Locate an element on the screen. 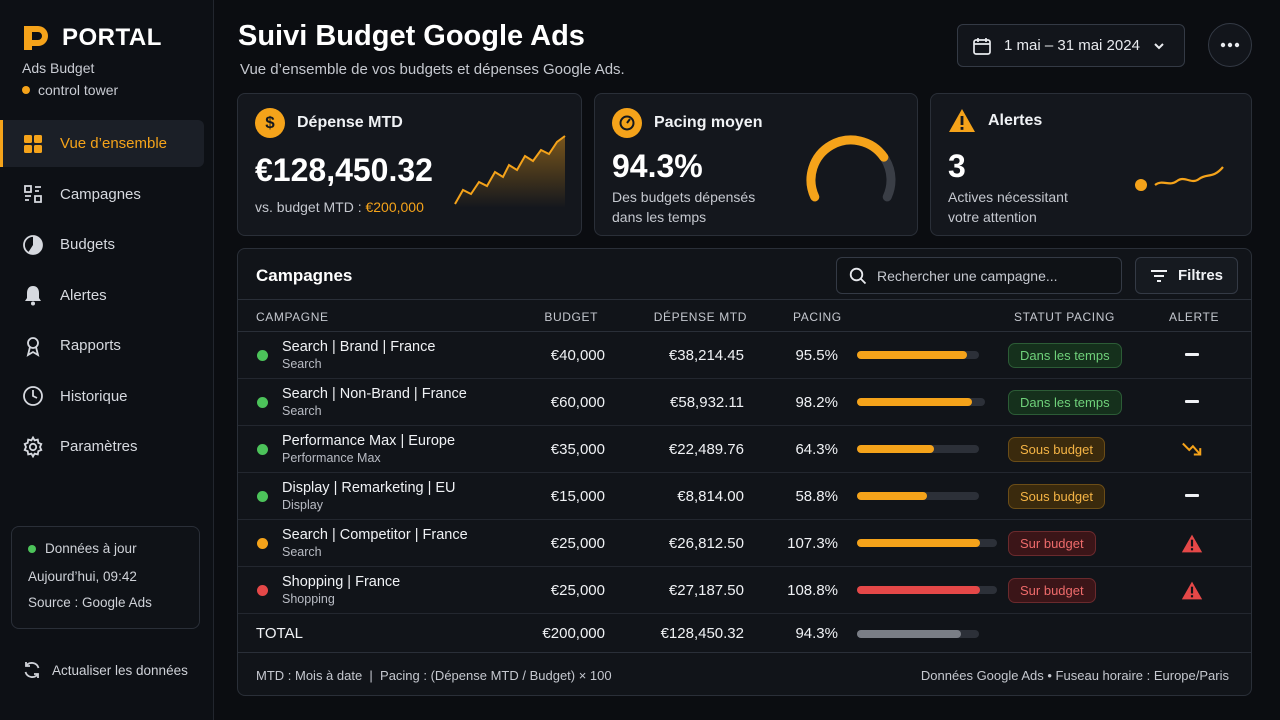  col-pacing-status: STATUT PACING is located at coordinates (1064, 317).